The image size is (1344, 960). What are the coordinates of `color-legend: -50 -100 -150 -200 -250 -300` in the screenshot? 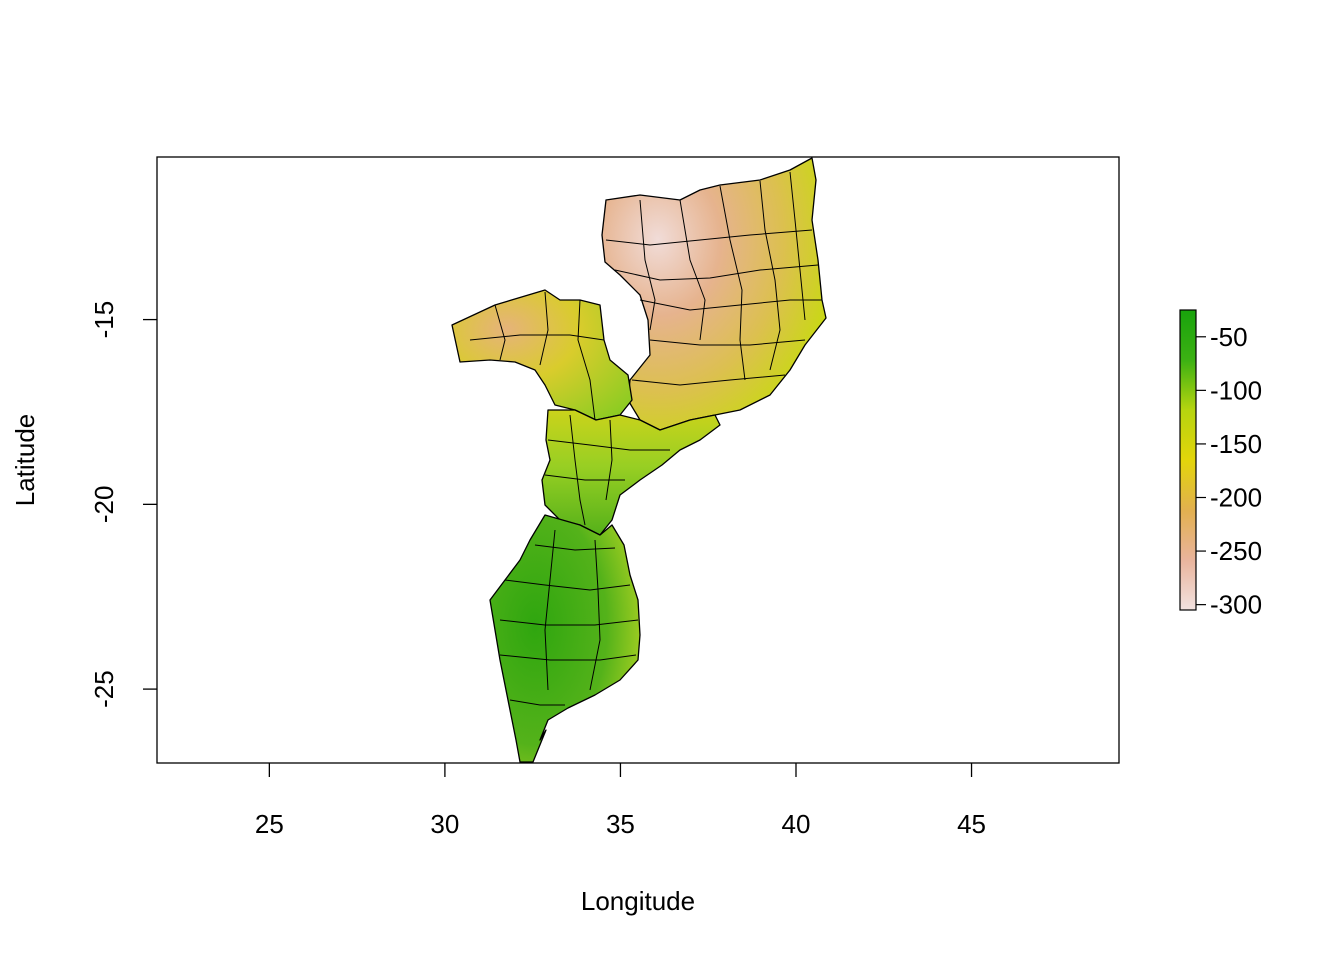 It's located at (1220, 464).